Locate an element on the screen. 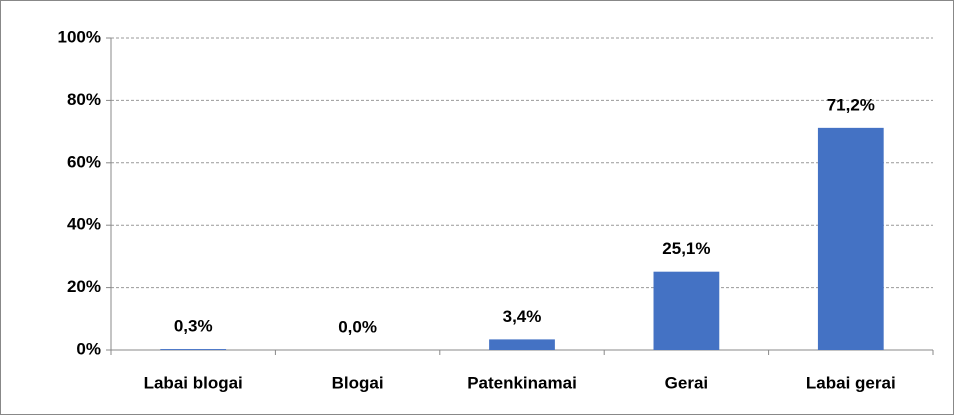  y-tick-label: 40% is located at coordinates (84, 224).